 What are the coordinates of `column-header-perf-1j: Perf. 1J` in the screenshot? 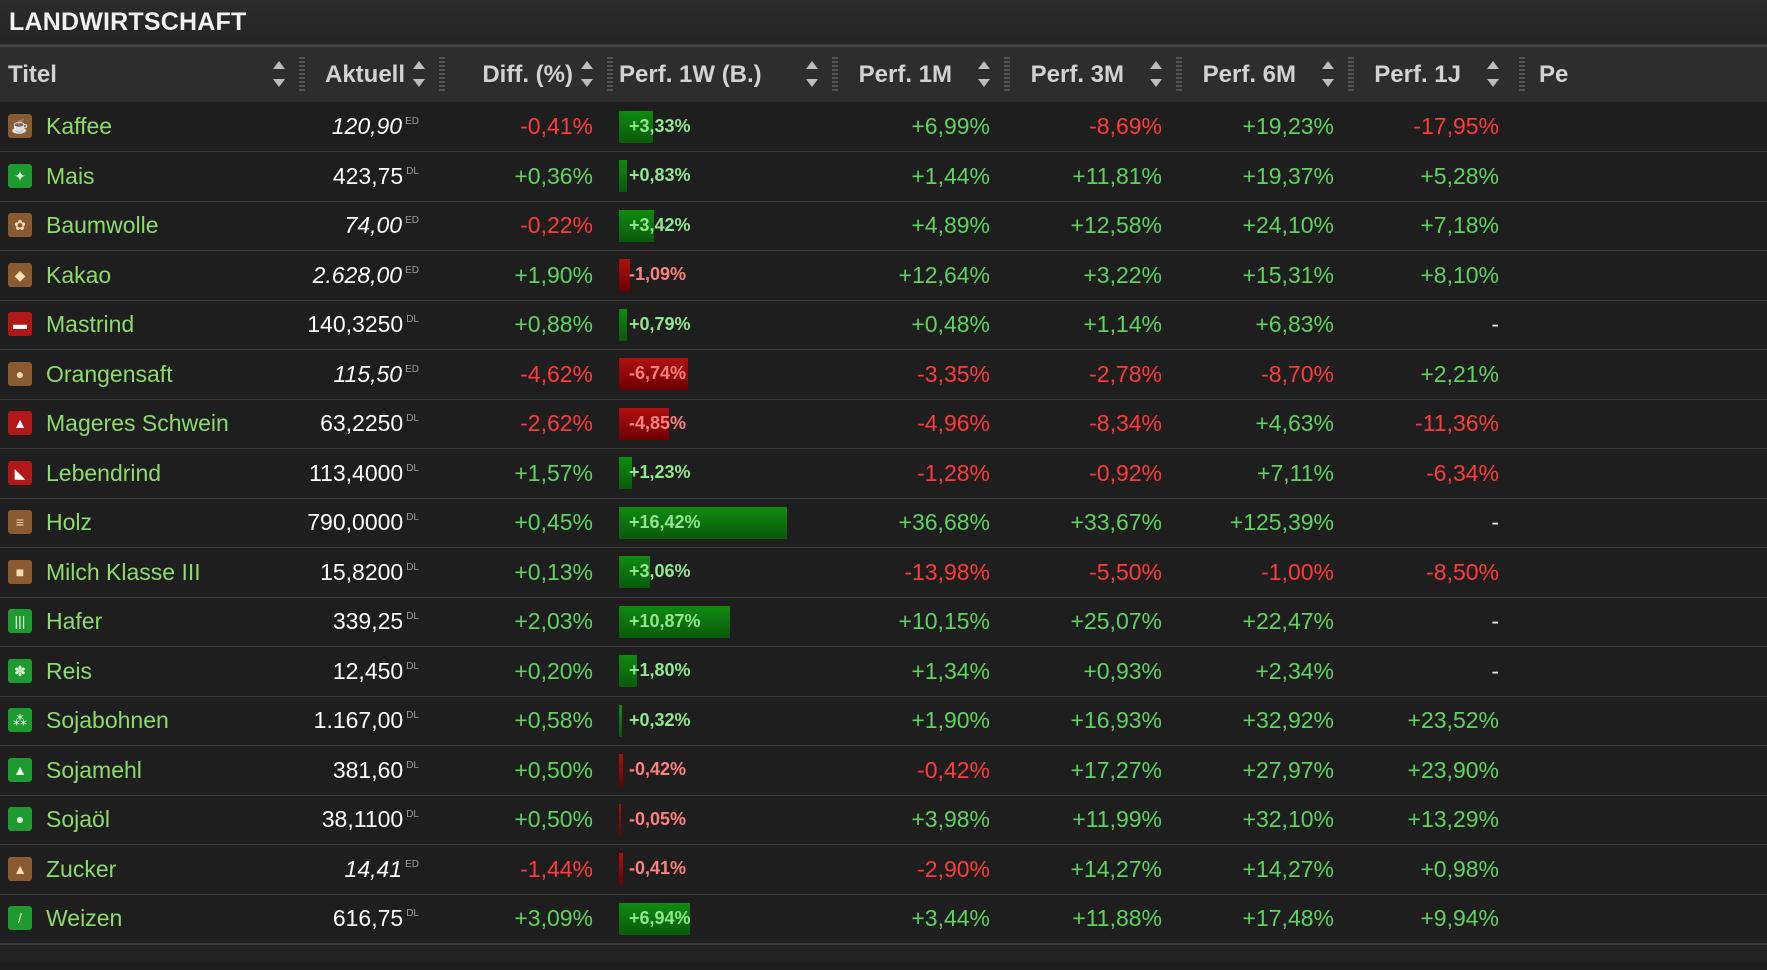 It's located at (1426, 73).